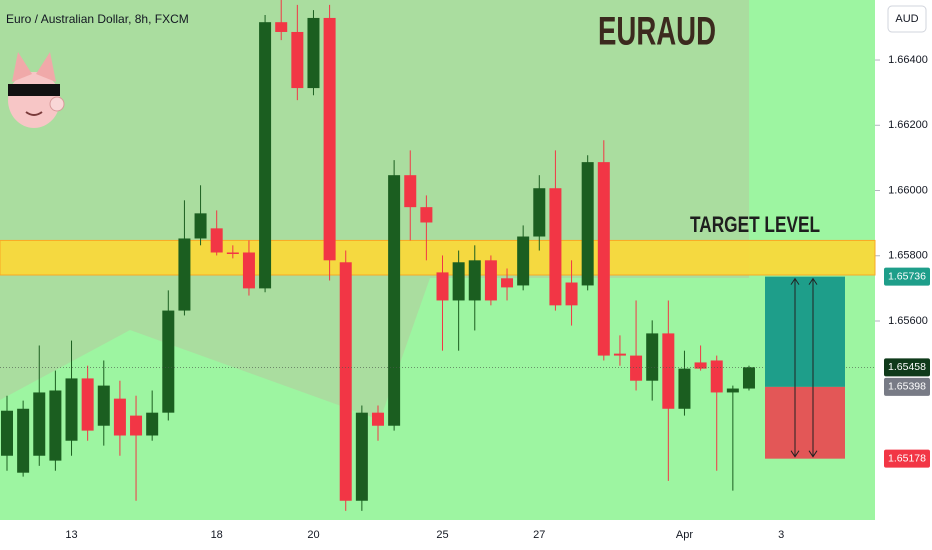  I want to click on target-annotation: TARGET LEVEL, so click(755, 224).